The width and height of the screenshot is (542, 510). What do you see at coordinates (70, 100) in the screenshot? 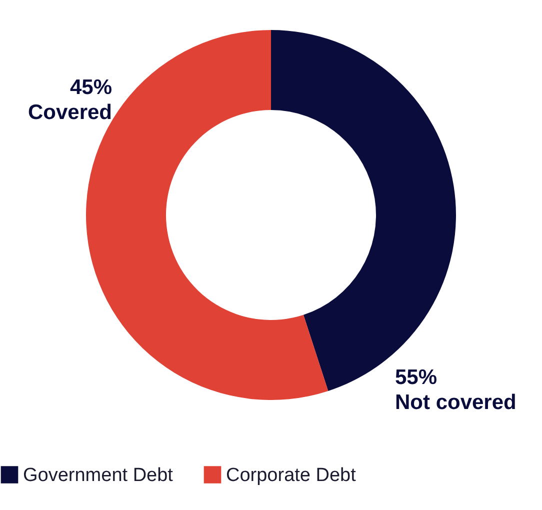
I see `text: 45% Covered` at bounding box center [70, 100].